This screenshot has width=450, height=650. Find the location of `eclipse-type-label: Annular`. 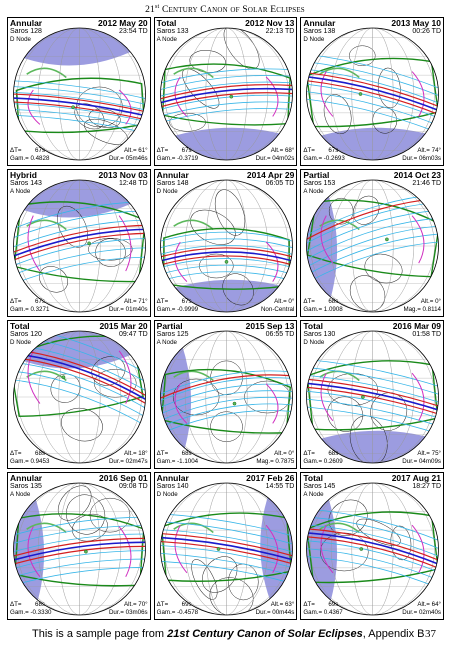

eclipse-type-label: Annular is located at coordinates (319, 23).